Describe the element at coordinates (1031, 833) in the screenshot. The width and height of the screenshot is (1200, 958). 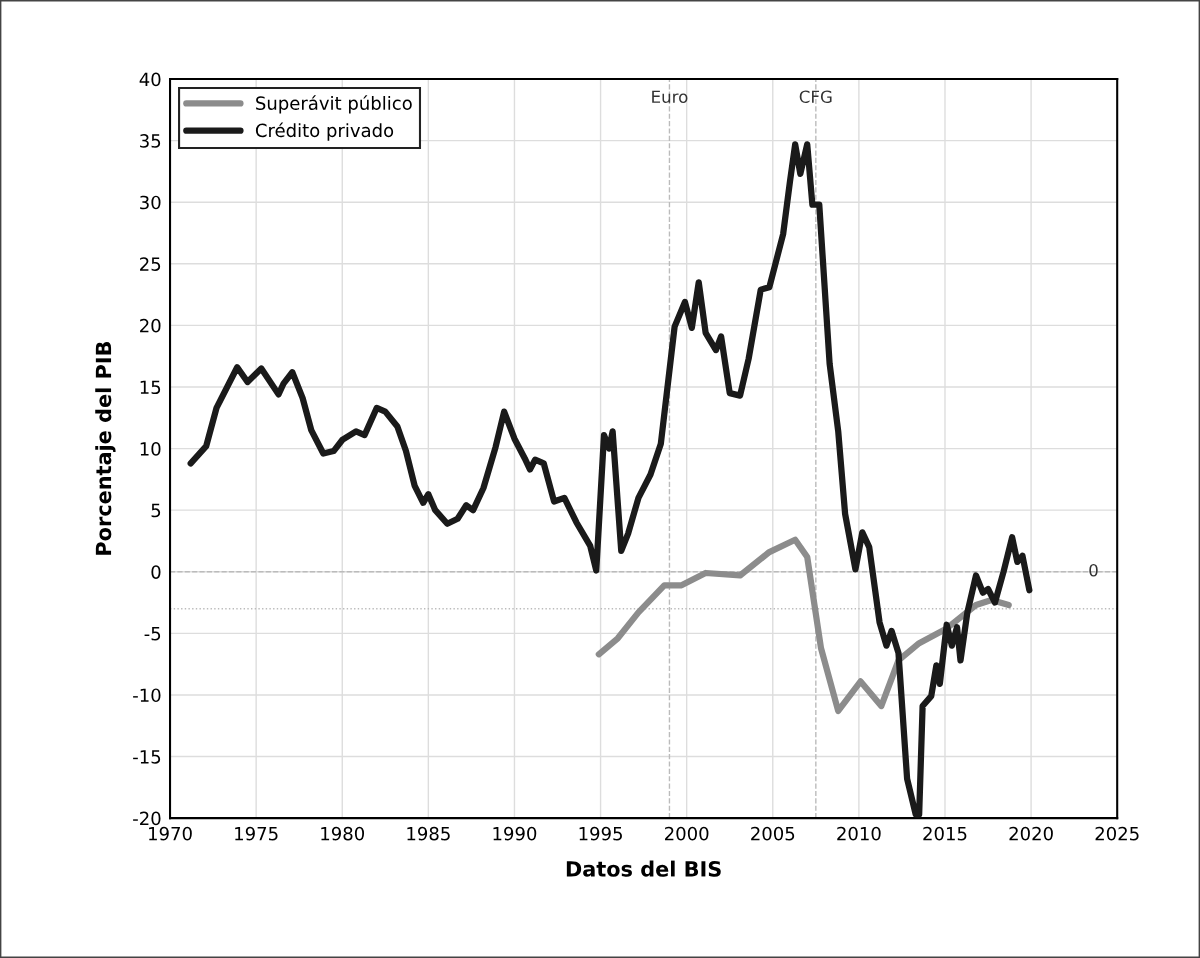
I see `x-tick-label: 2020` at that location.